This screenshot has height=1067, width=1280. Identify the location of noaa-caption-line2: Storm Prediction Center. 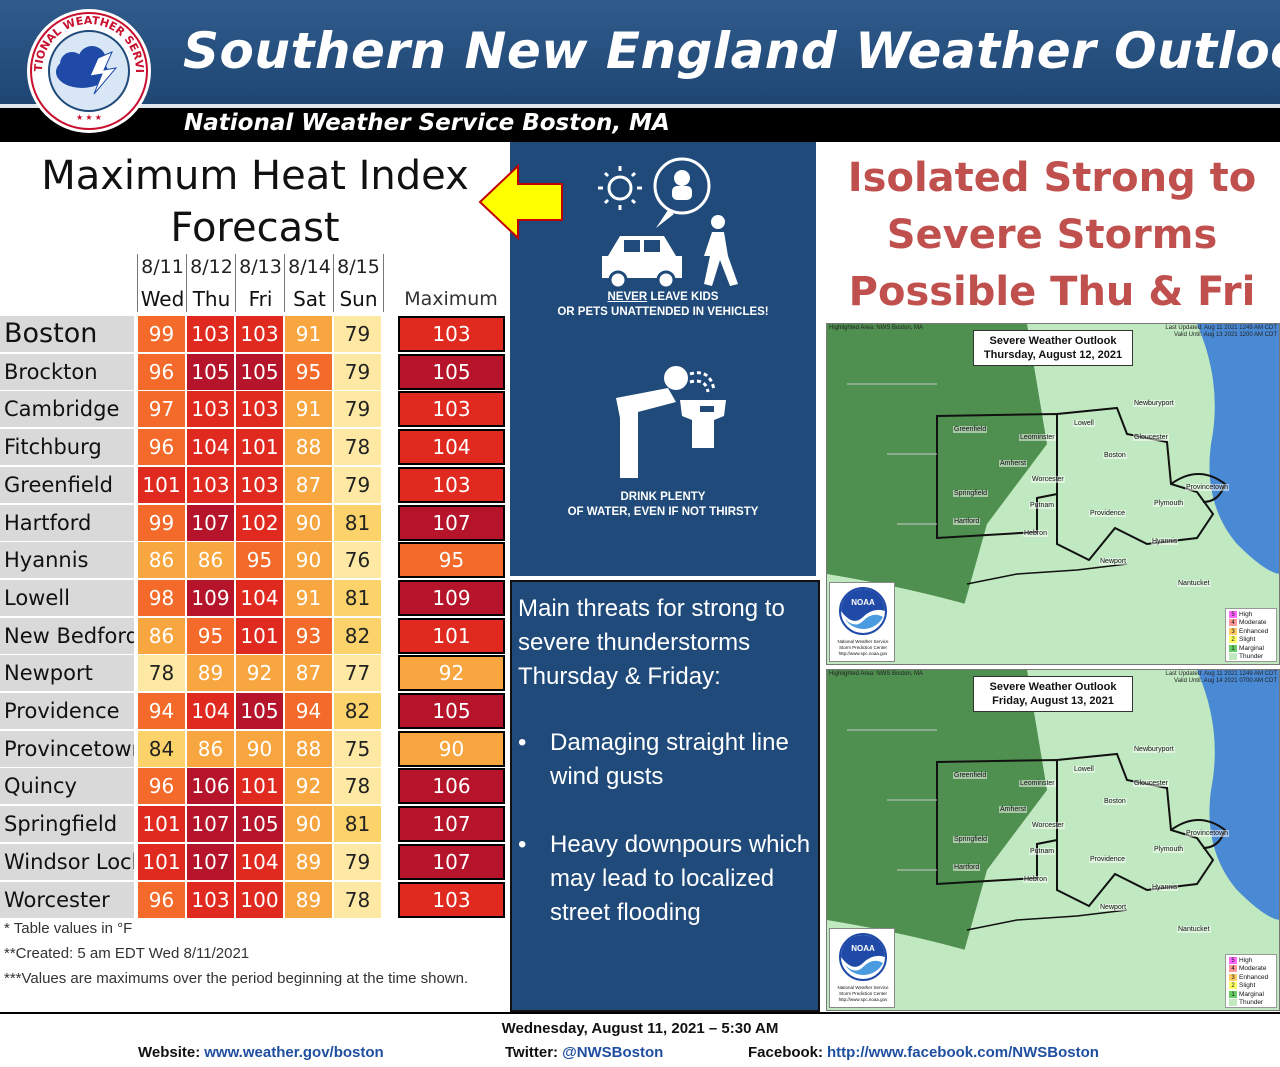
(863, 993).